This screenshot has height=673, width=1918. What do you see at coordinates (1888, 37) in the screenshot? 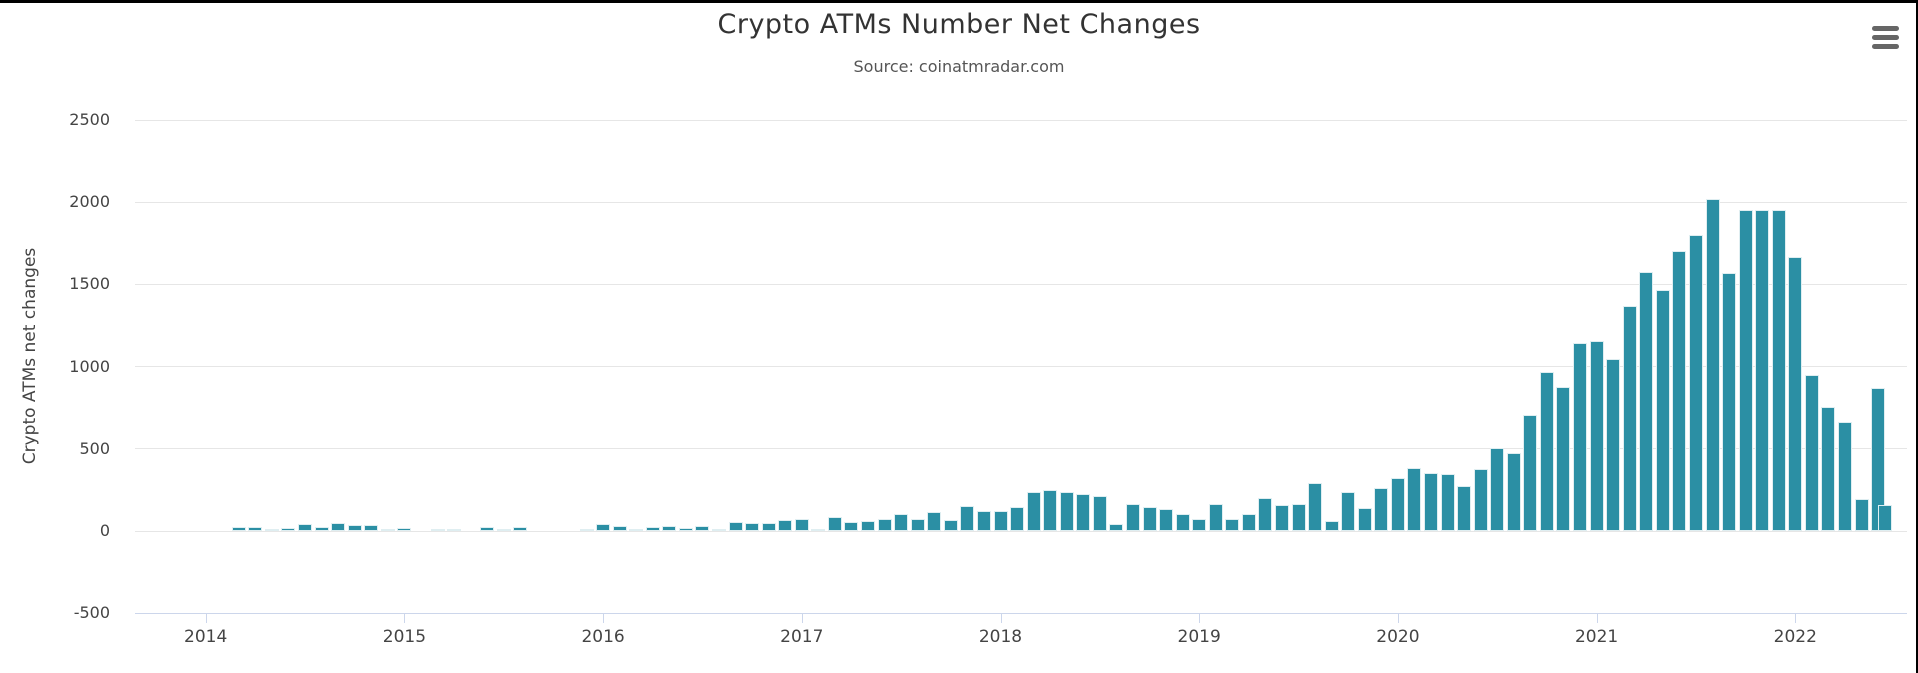
I see `export-menu-button` at bounding box center [1888, 37].